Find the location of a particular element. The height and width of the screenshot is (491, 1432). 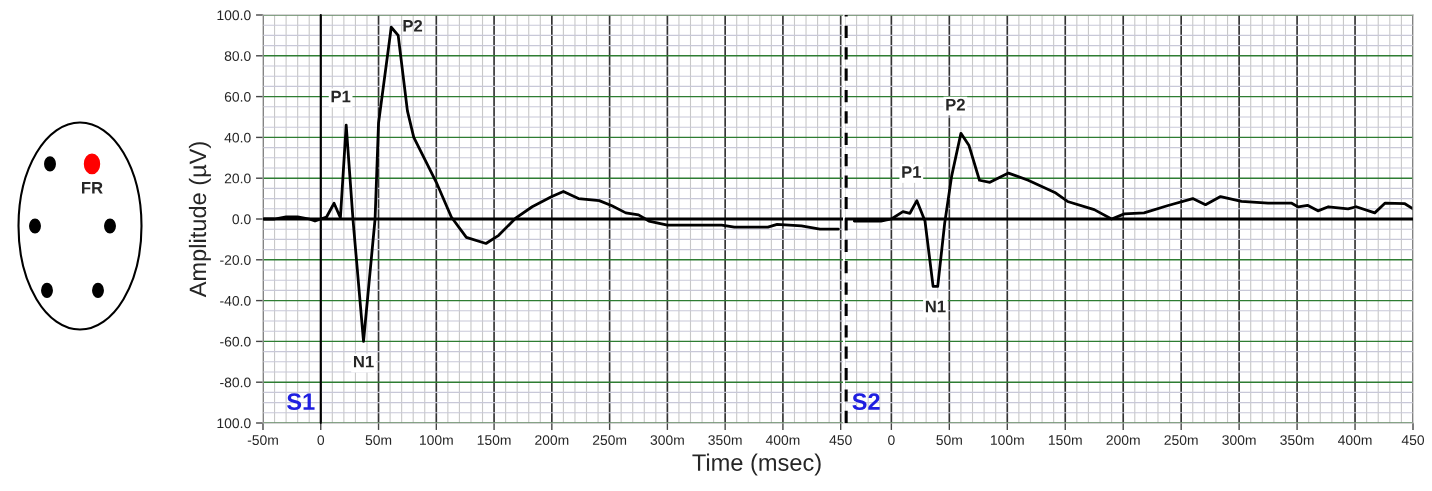

ref-line-label: S2 is located at coordinates (866, 401).